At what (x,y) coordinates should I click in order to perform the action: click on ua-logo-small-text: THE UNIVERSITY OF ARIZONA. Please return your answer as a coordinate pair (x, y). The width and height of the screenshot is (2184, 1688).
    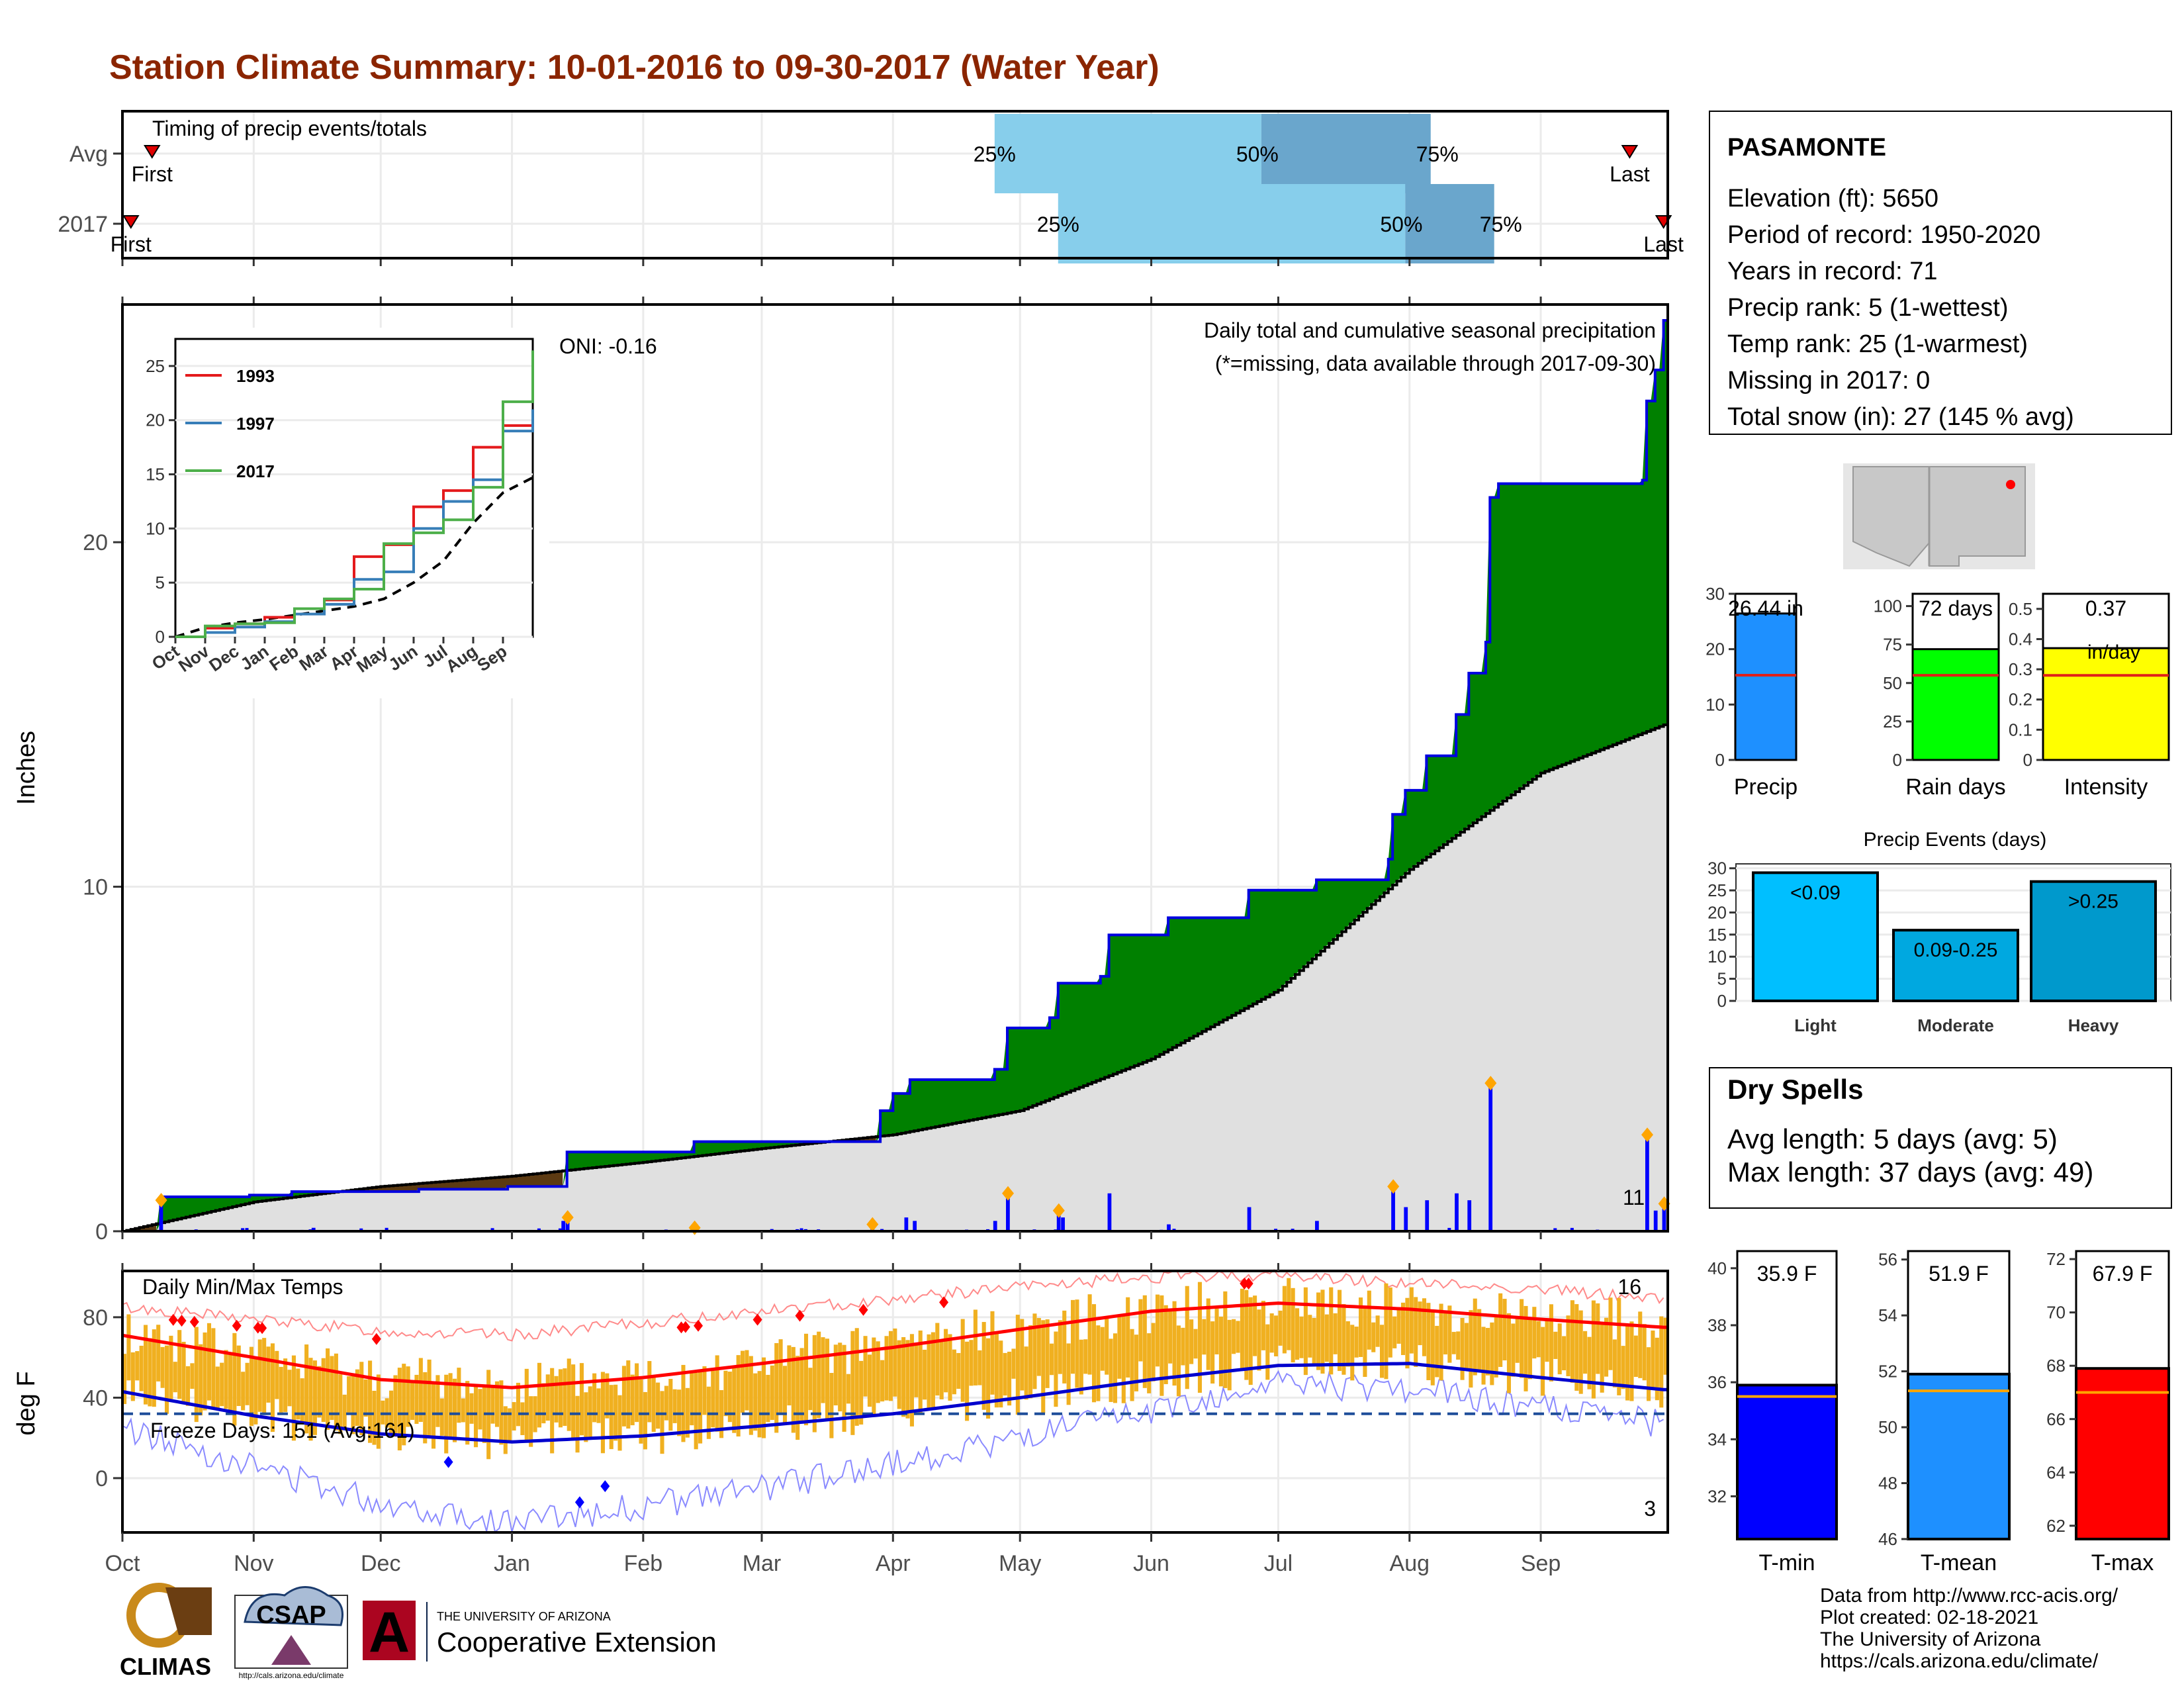
    Looking at the image, I should click on (524, 1616).